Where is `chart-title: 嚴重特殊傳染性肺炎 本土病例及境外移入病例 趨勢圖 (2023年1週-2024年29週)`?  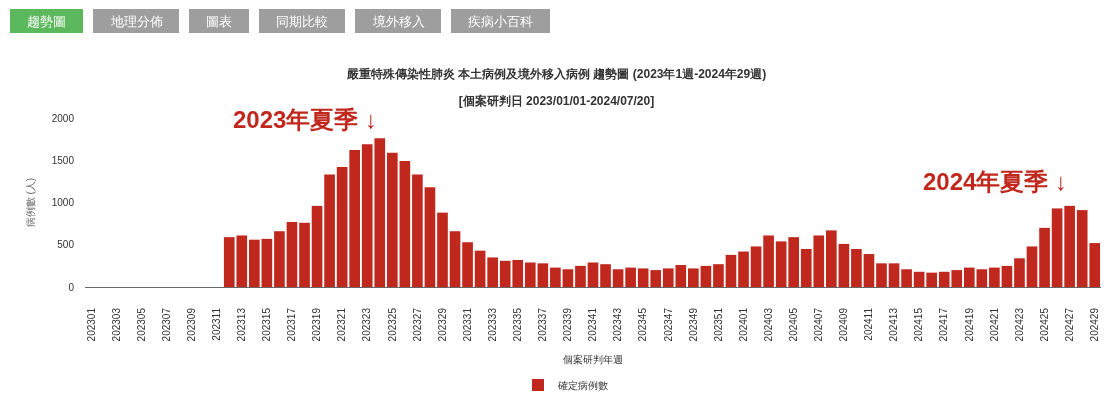 chart-title: 嚴重特殊傳染性肺炎 本土病例及境外移入病例 趨勢圖 (2023年1週-2024年29週) is located at coordinates (556, 74).